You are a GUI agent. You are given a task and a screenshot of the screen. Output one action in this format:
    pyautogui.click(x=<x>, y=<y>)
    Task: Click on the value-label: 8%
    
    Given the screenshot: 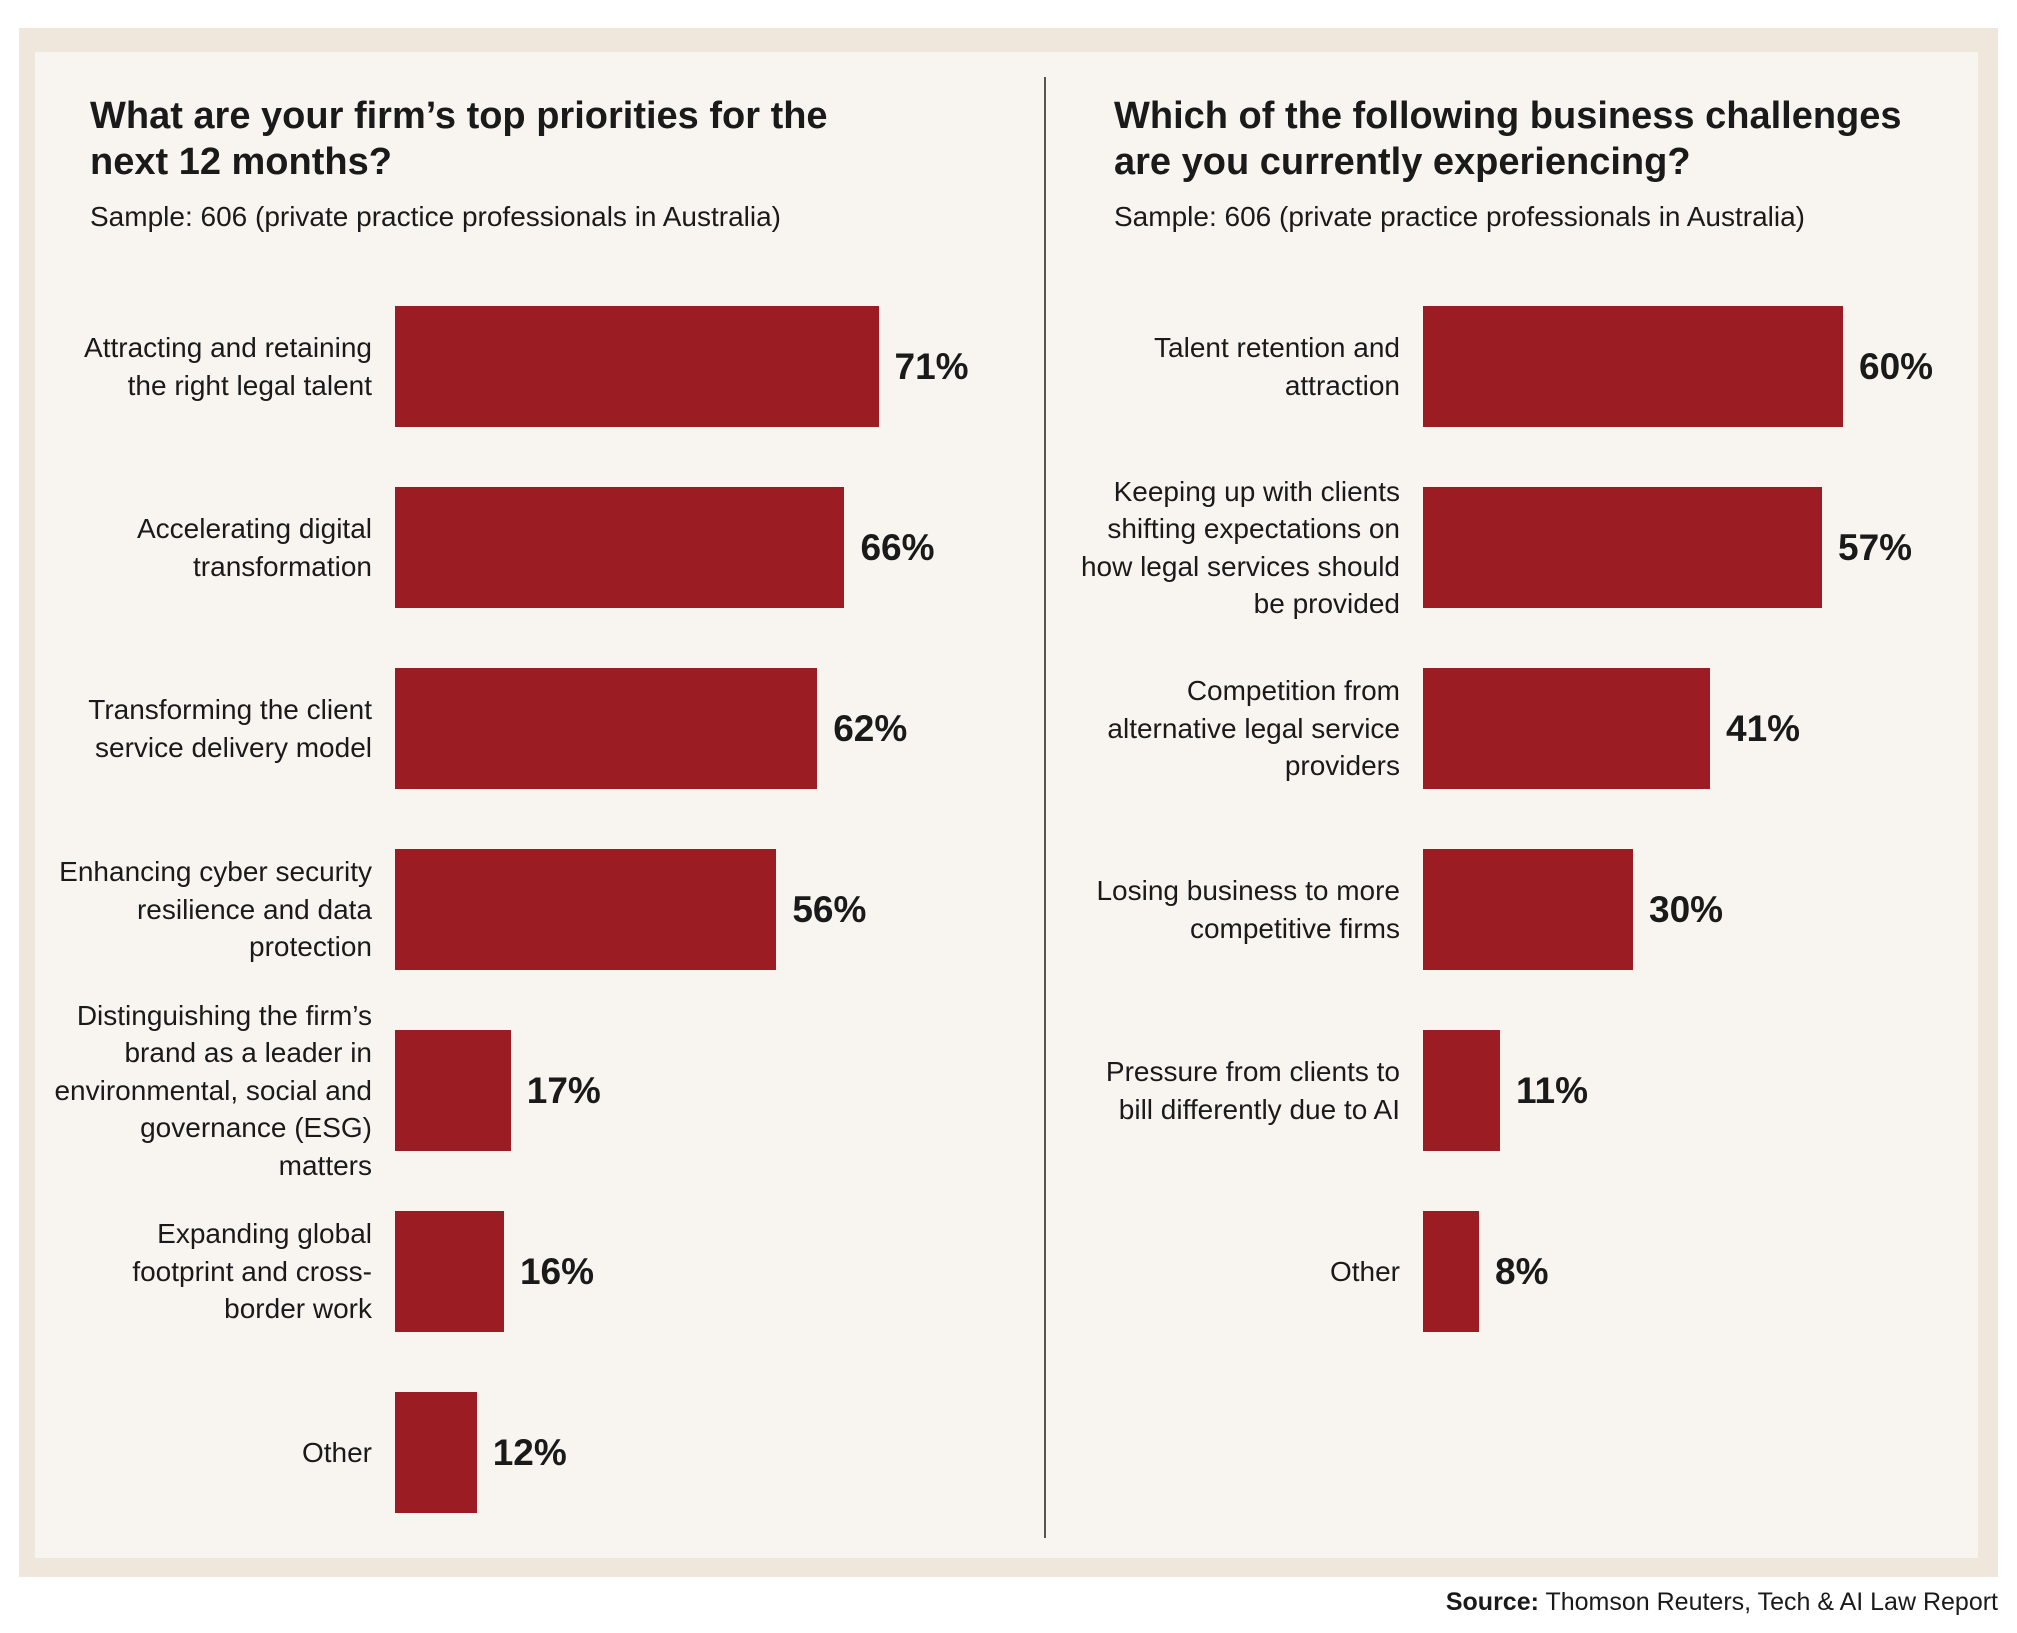 What is the action you would take?
    pyautogui.click(x=1522, y=1271)
    